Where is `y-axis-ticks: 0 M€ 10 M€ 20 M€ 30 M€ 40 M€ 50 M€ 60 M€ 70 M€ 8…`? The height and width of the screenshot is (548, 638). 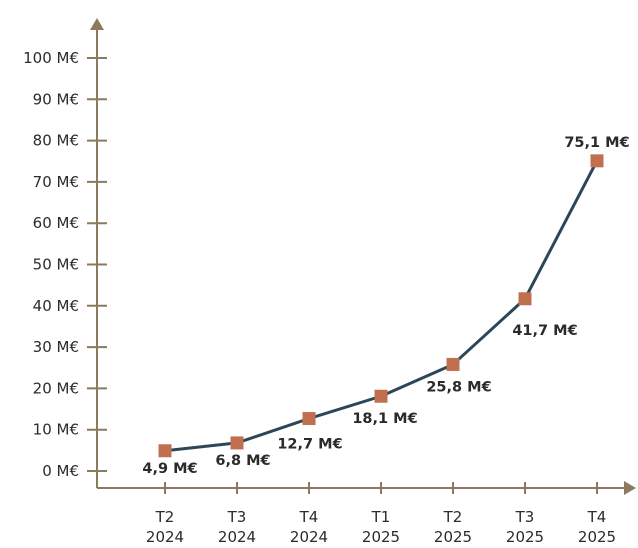 y-axis-ticks: 0 M€ 10 M€ 20 M€ 30 M€ 40 M€ 50 M€ 60 M€ 70 M€ 8… is located at coordinates (65, 264).